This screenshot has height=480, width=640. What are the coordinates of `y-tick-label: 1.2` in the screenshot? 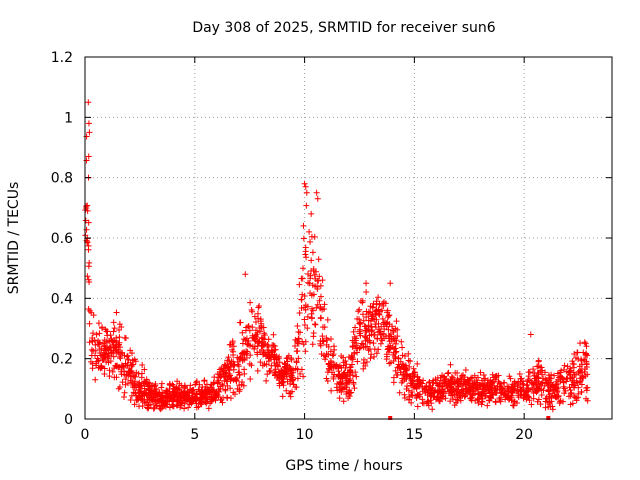 It's located at (62, 58).